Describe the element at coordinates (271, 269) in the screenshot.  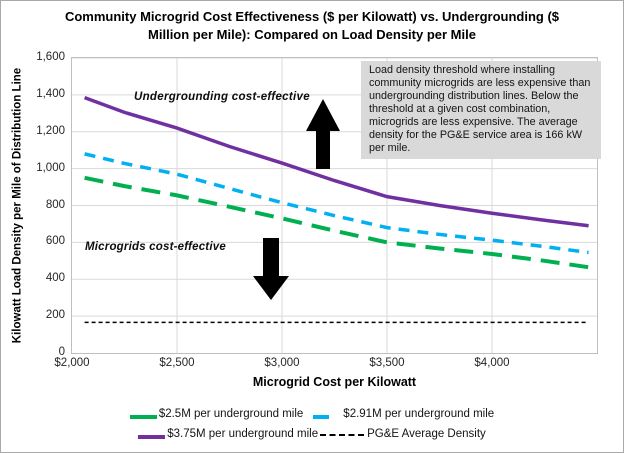
I see `down-arrow-icon` at that location.